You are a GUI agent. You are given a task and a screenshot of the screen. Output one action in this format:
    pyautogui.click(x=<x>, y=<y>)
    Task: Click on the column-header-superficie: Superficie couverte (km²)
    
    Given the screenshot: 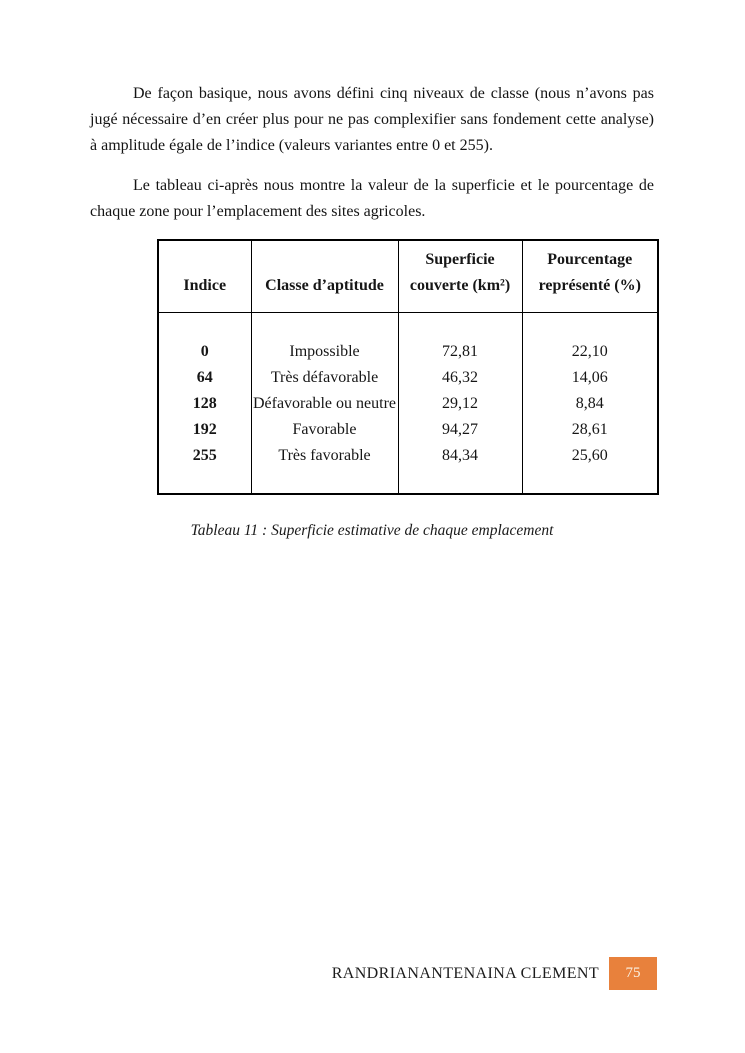 What is the action you would take?
    pyautogui.click(x=460, y=276)
    